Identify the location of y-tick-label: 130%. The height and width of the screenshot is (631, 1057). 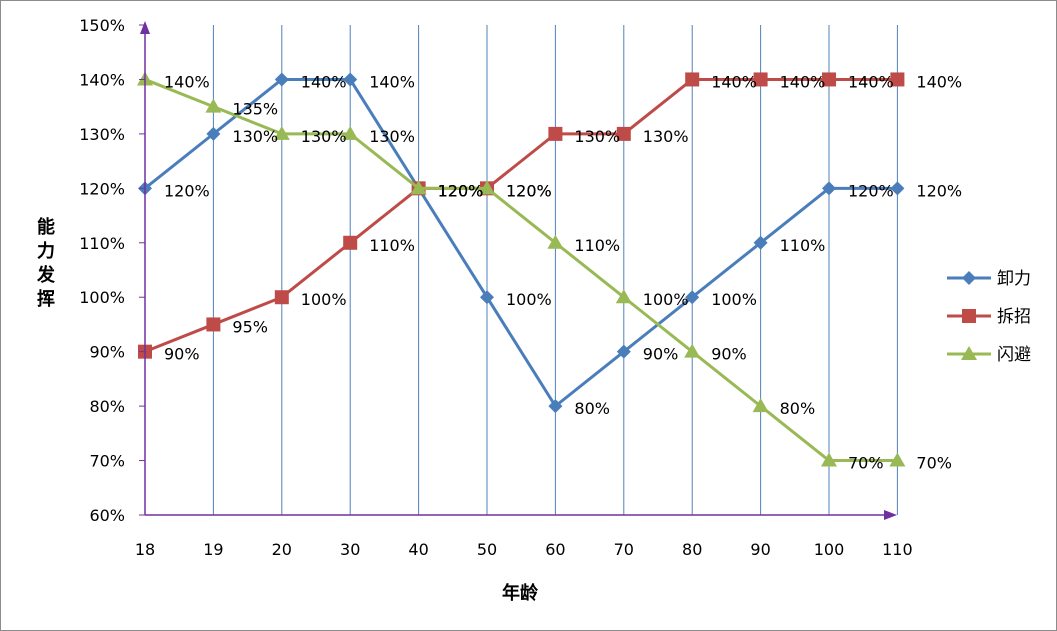
(102, 134).